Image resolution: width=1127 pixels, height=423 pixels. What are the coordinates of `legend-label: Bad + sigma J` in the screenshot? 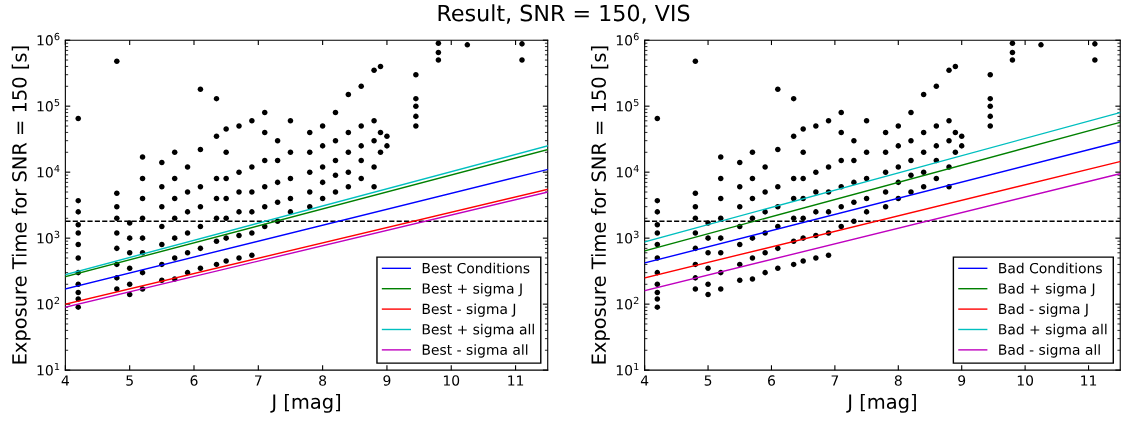 It's located at (1047, 290).